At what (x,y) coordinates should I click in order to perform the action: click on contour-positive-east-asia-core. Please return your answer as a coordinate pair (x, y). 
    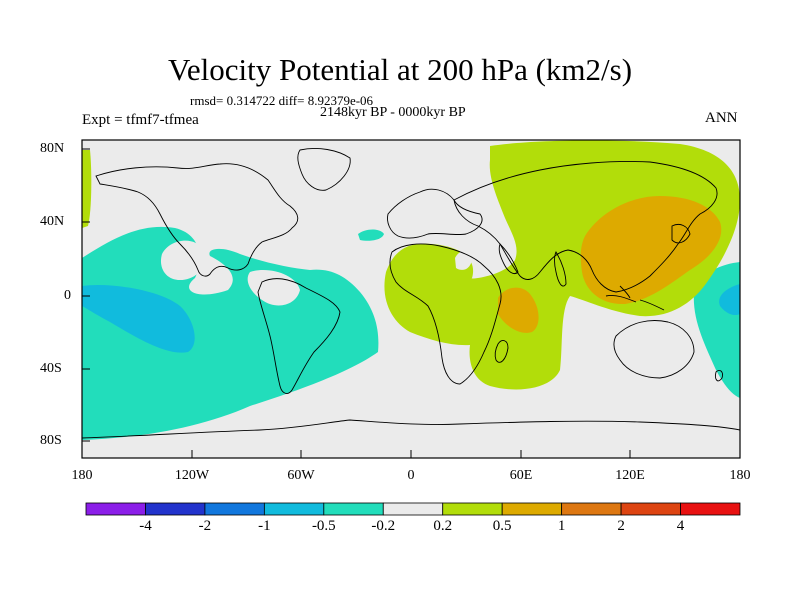
    Looking at the image, I should click on (651, 250).